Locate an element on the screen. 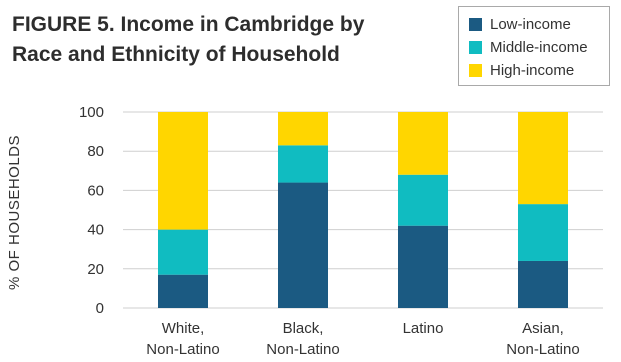  legend-label-low-income: Low-income is located at coordinates (530, 24).